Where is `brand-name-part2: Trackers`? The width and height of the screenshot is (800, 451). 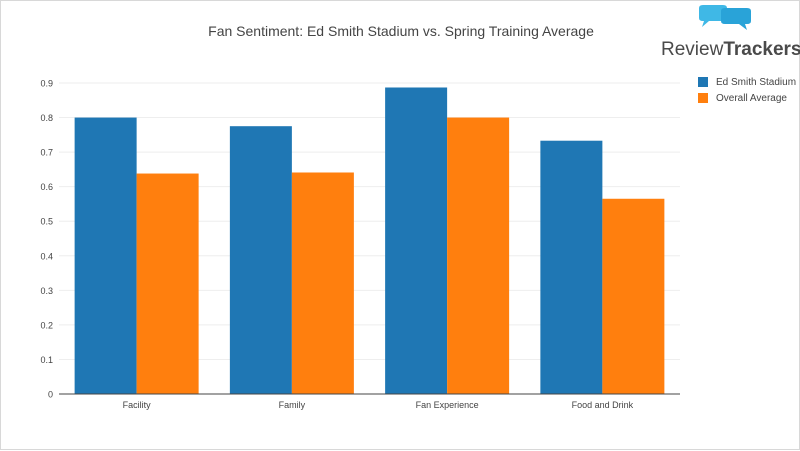
brand-name-part2: Trackers is located at coordinates (761, 49).